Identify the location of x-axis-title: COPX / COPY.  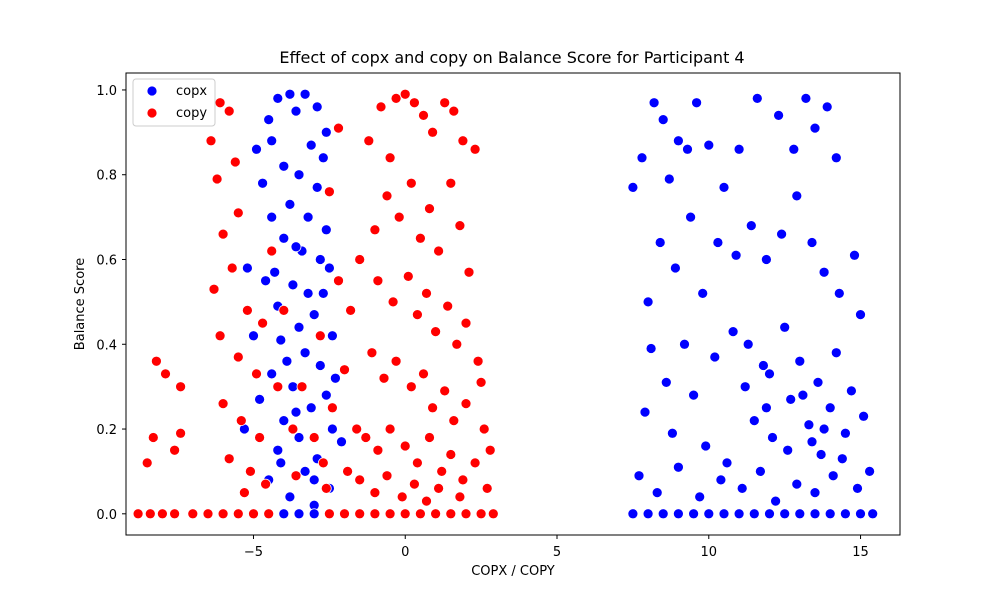
(513, 571).